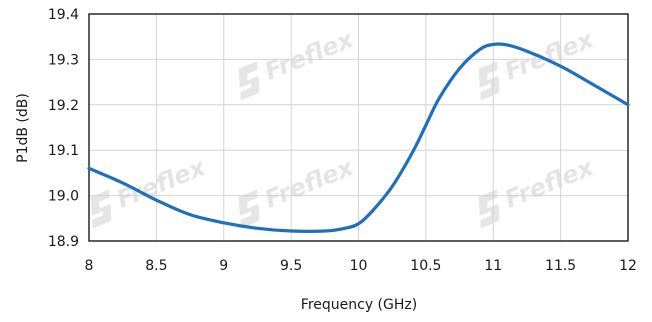 This screenshot has width=652, height=322. I want to click on x-tick-label: 10.5, so click(425, 266).